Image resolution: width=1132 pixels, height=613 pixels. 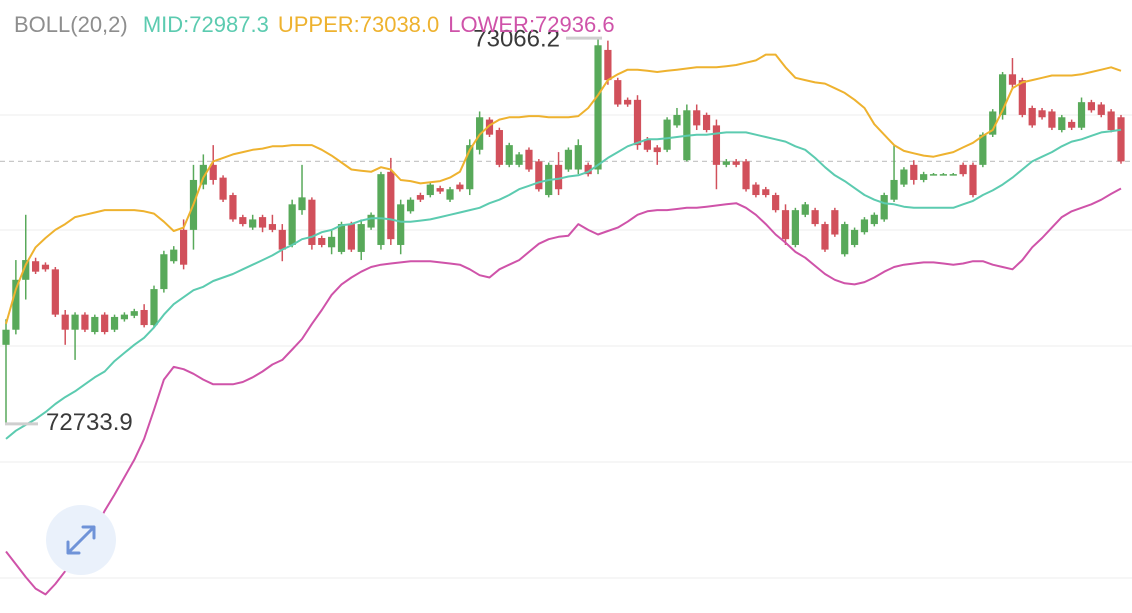 I want to click on legend-entry: MID:72987.3, so click(x=205, y=24).